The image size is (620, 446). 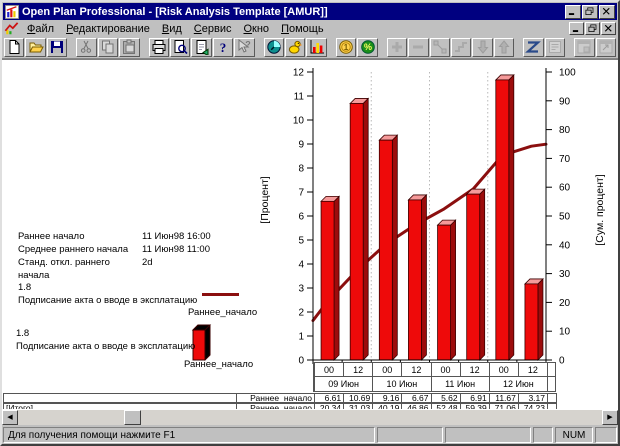 I want to click on horizontal-scrollbar: ◀ ▶, so click(x=310, y=417).